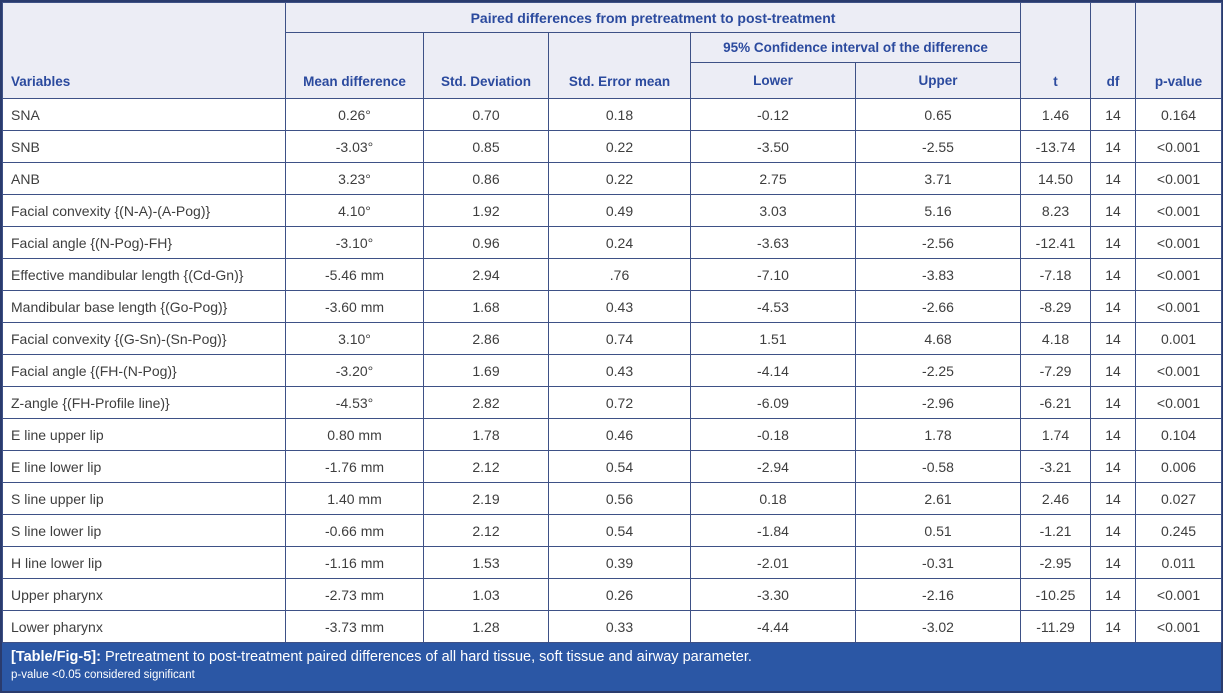  Describe the element at coordinates (1056, 50) in the screenshot. I see `header-t: t` at that location.